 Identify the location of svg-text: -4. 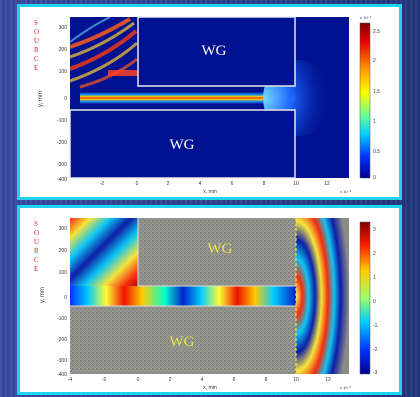
(70, 380).